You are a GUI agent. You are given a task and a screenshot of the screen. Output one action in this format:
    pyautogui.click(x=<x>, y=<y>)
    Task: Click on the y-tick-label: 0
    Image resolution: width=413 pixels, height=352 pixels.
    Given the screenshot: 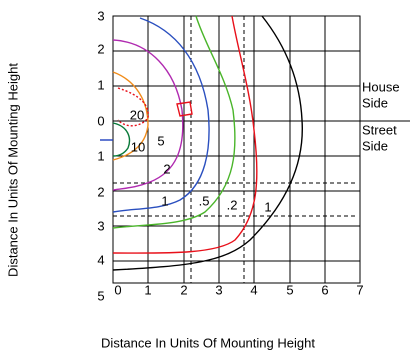 What is the action you would take?
    pyautogui.click(x=100, y=120)
    